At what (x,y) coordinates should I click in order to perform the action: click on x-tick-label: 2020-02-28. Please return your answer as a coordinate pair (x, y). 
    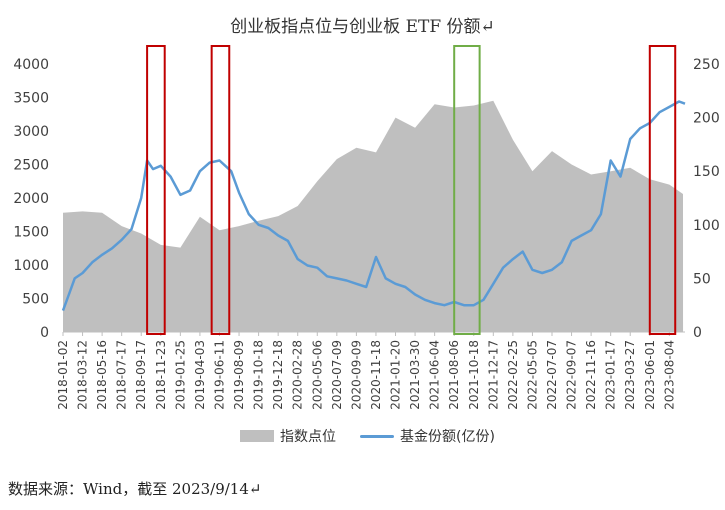
    Looking at the image, I should click on (298, 375).